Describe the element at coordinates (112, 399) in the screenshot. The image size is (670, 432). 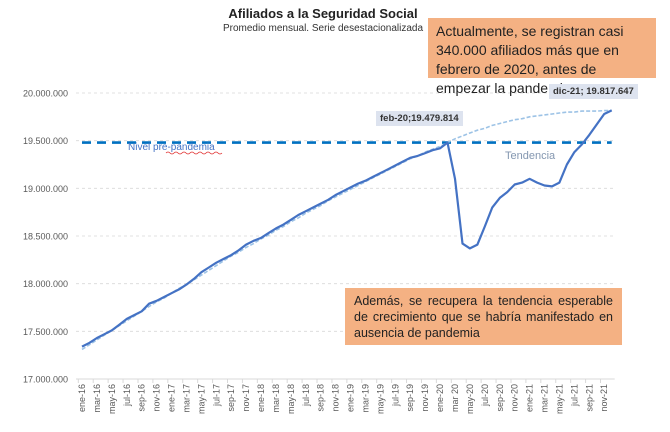
I see `x-tick-label: may-16` at that location.